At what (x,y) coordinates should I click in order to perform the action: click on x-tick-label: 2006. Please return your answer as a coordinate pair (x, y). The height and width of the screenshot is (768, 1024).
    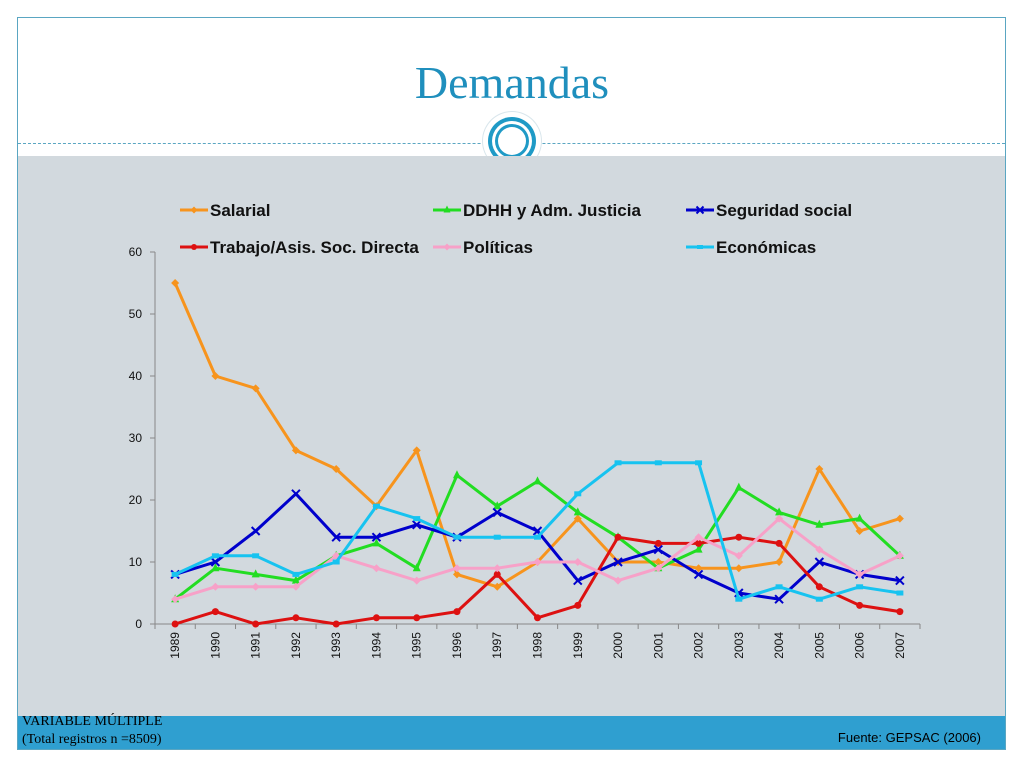
    Looking at the image, I should click on (860, 645).